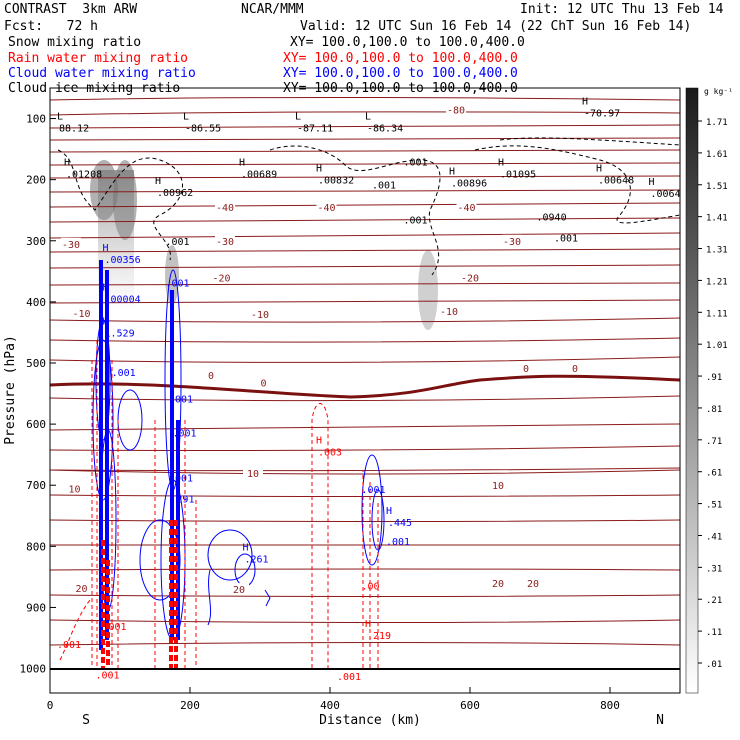 This screenshot has width=740, height=740. What do you see at coordinates (385, 129) in the screenshot?
I see `extremum-value: -86.34` at bounding box center [385, 129].